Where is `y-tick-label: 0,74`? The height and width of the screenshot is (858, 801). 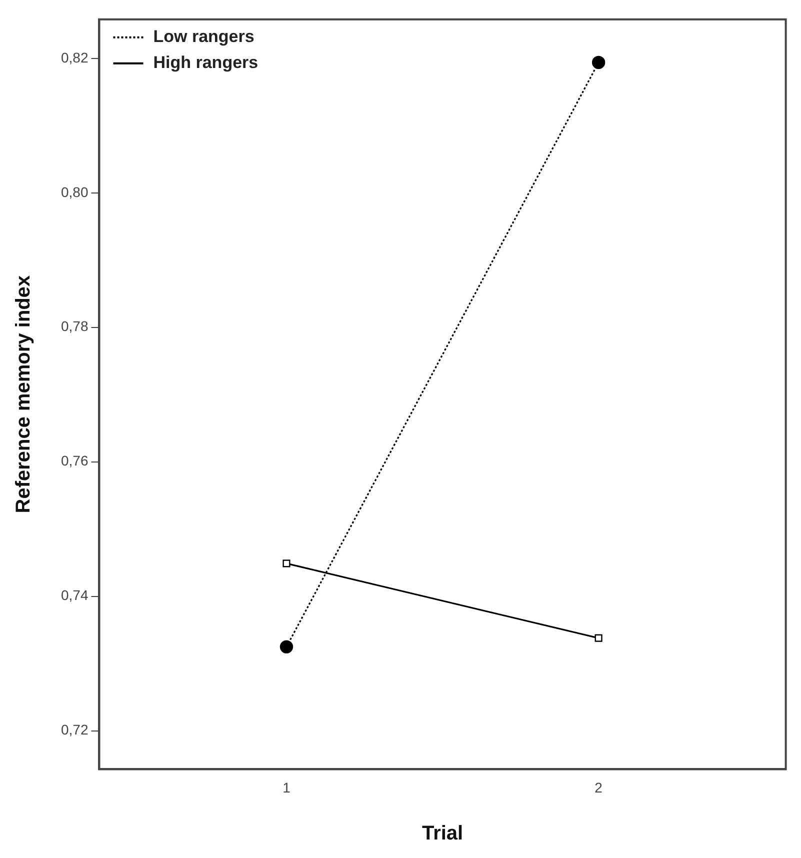
y-tick-label: 0,74 is located at coordinates (74, 595).